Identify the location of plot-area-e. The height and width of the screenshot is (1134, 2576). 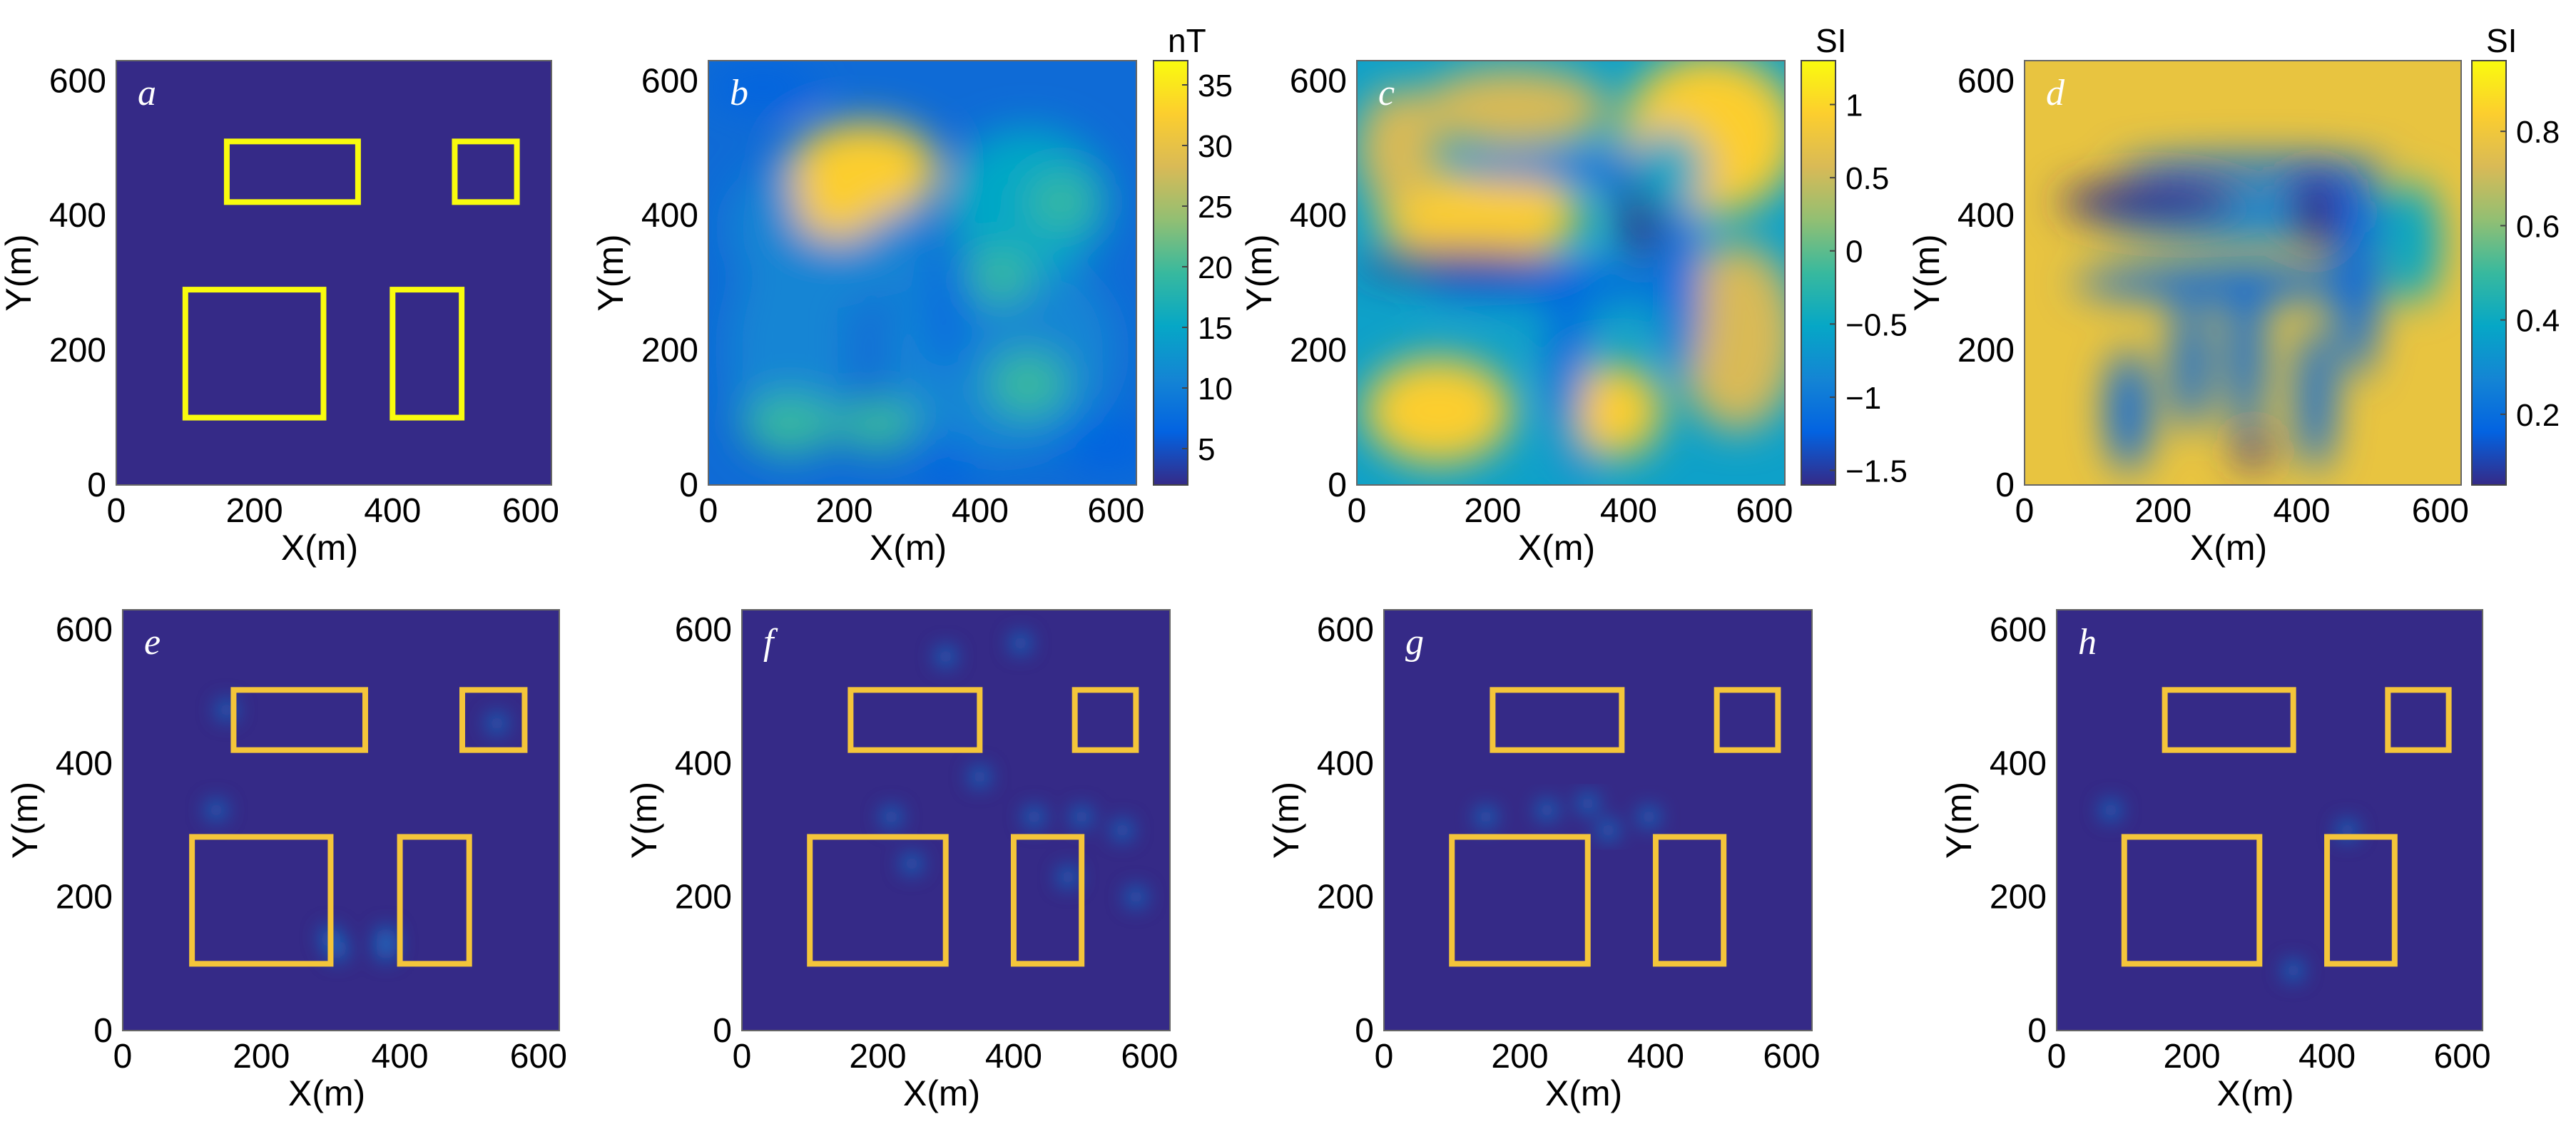
(341, 820).